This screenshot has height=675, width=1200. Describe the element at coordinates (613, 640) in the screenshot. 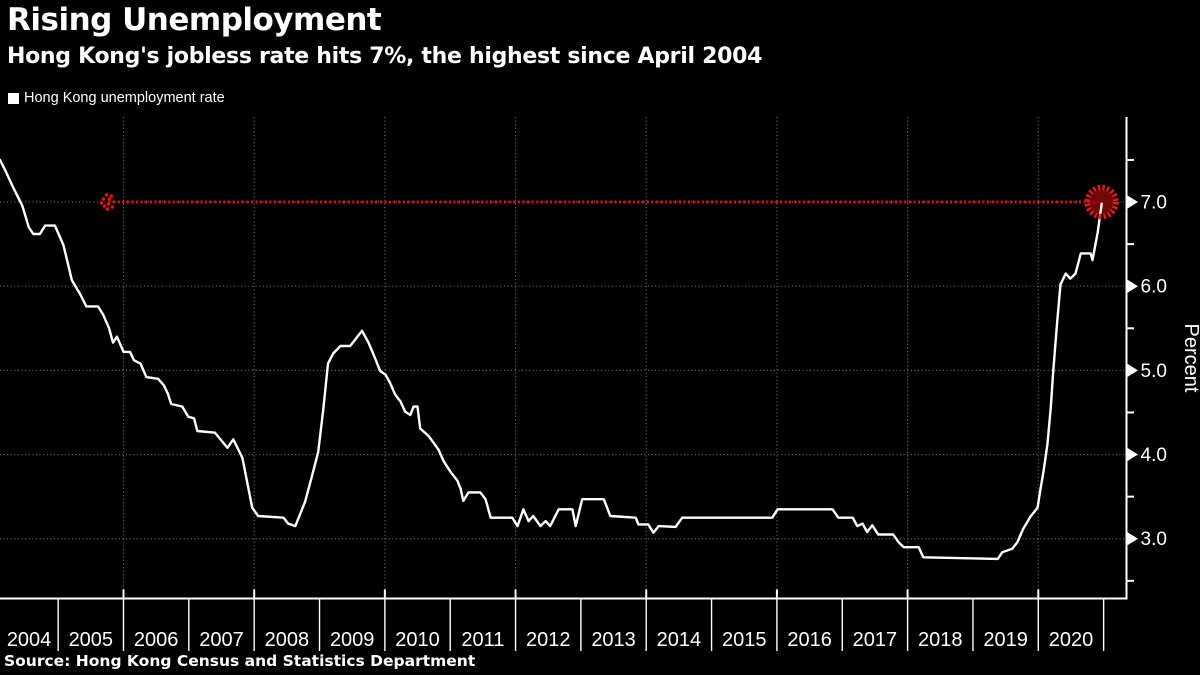

I see `x-tick-label: 2013` at that location.